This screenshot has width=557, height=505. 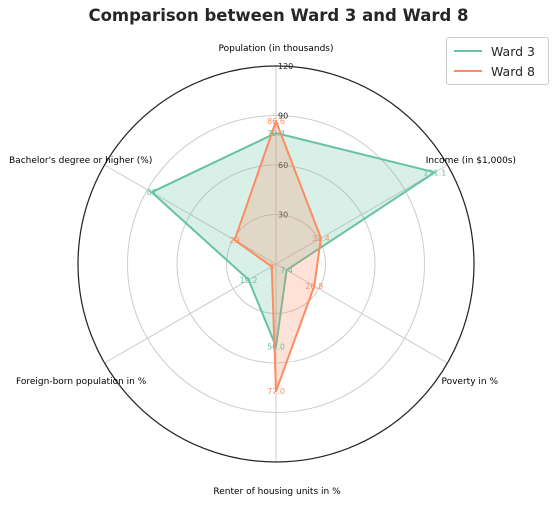 What do you see at coordinates (152, 192) in the screenshot?
I see `value-label-ward-3: 87` at bounding box center [152, 192].